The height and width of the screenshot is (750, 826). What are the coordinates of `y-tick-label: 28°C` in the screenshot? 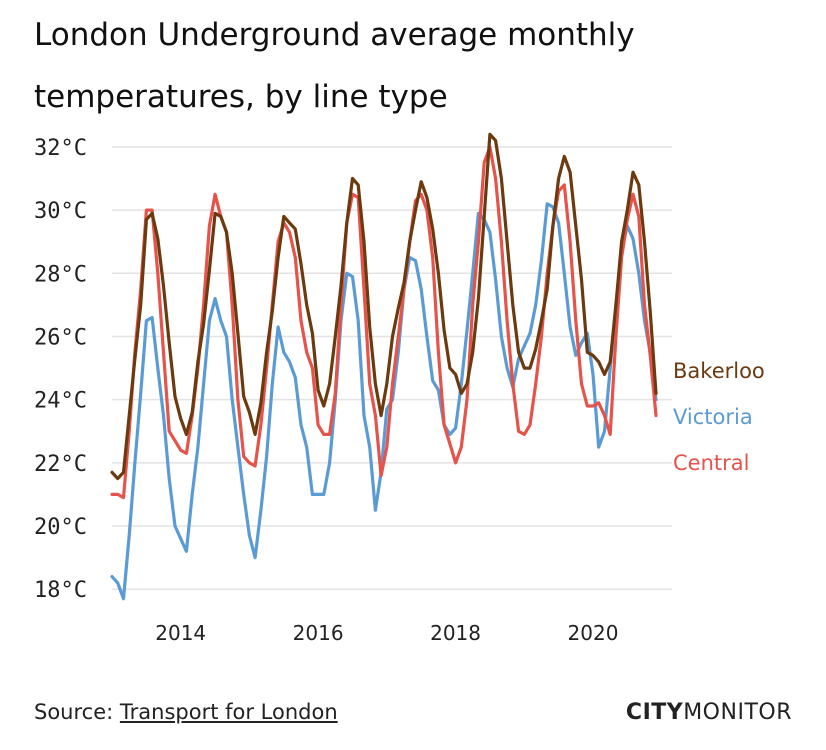 It's located at (60, 274).